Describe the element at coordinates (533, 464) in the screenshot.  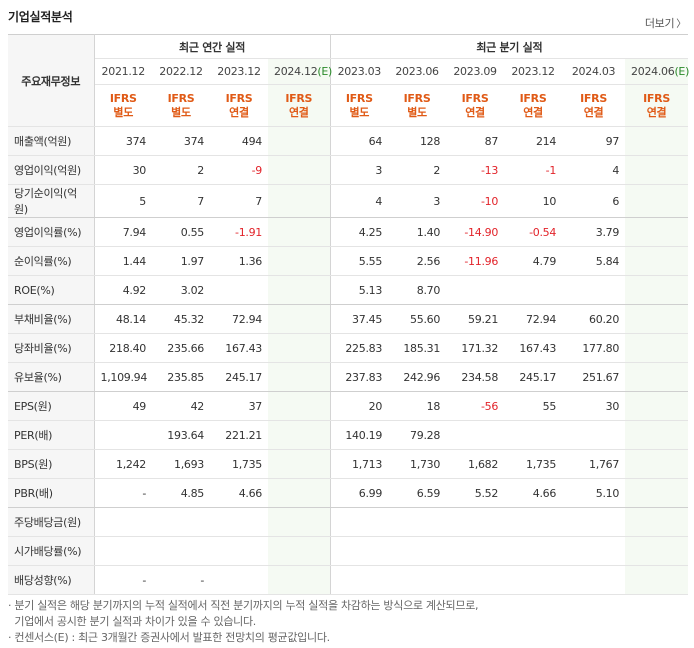
I see `table-cell: 1,735` at that location.